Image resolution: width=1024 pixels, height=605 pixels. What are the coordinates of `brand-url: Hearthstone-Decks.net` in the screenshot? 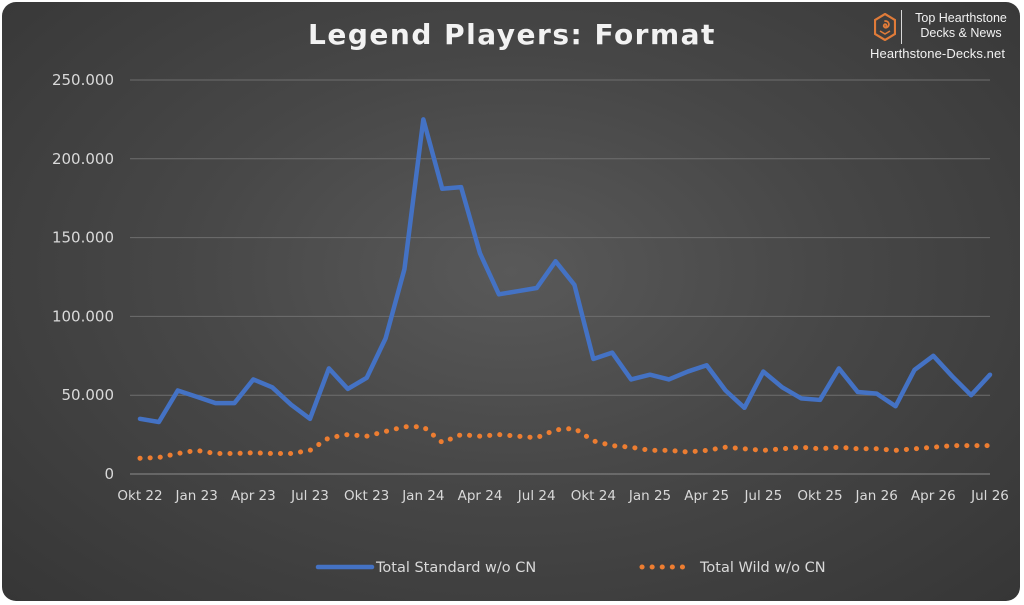 It's located at (938, 53).